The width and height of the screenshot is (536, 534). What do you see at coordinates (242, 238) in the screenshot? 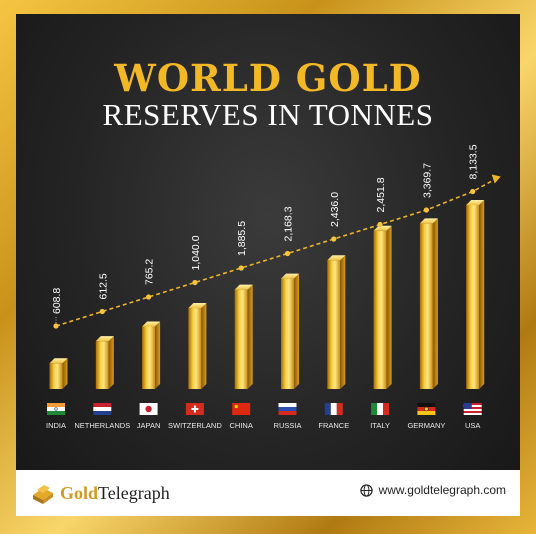
I see `value-label: 1,885.5` at bounding box center [242, 238].